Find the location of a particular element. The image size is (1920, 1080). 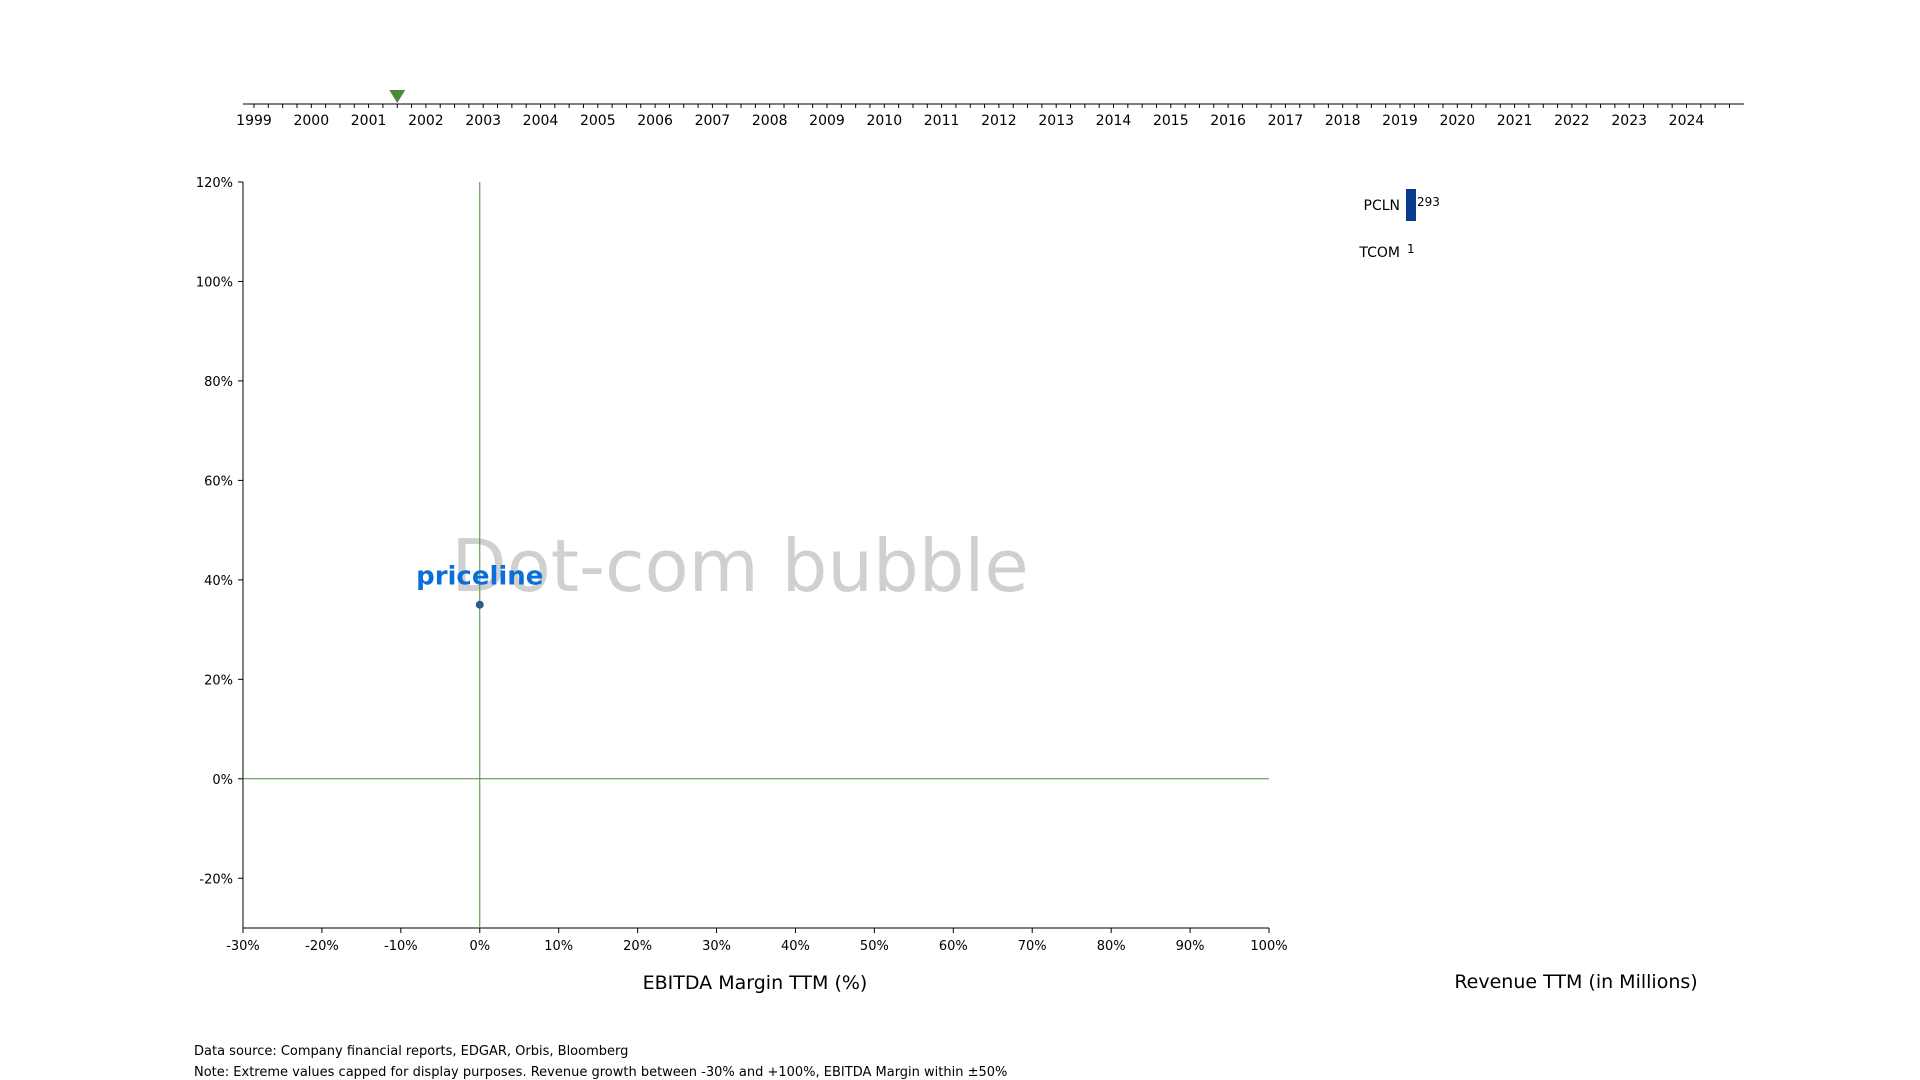

timeline-year-label: 2006 is located at coordinates (655, 121).